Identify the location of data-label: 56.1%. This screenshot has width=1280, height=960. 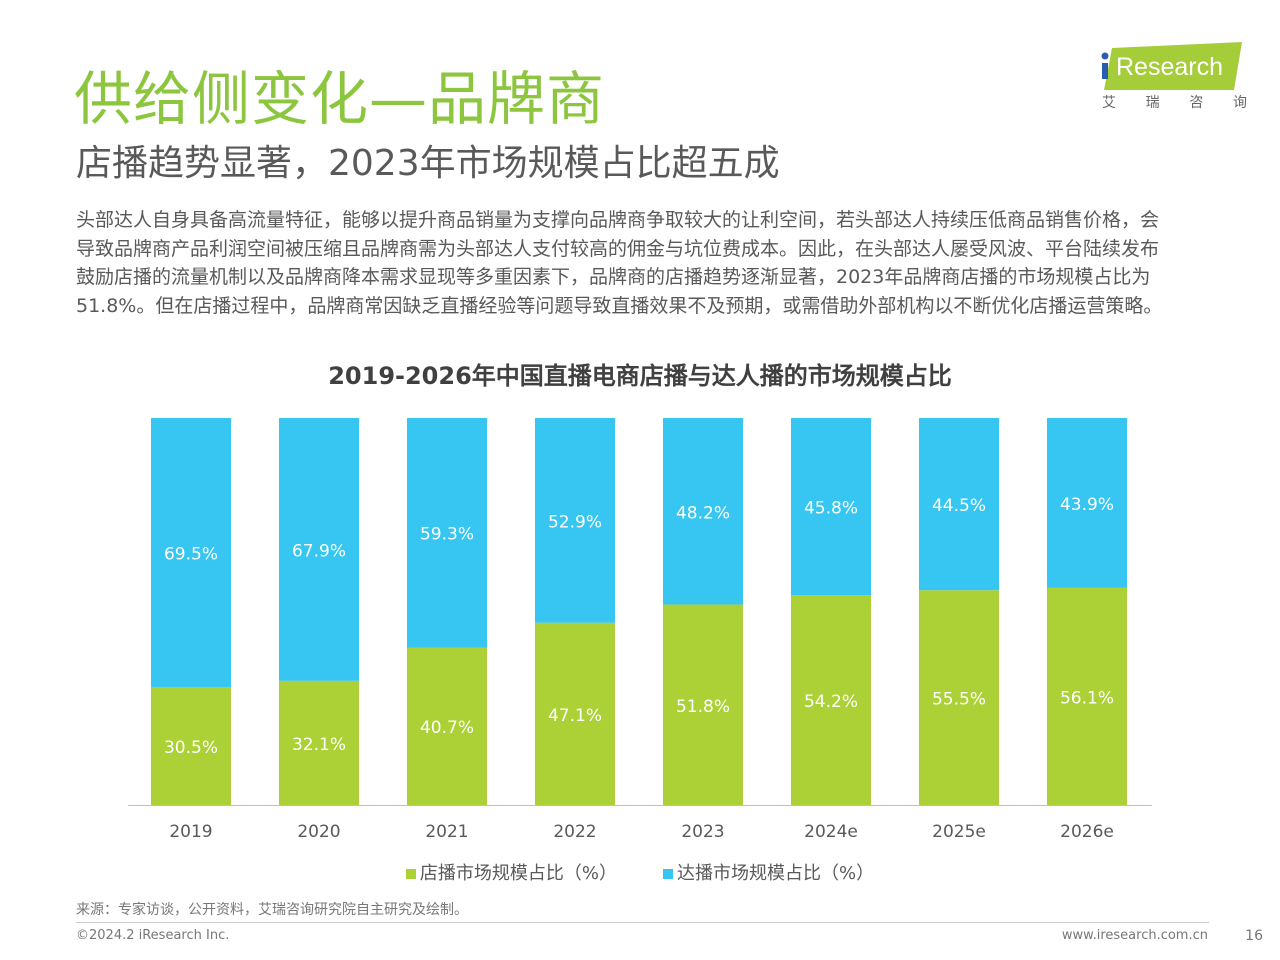
(1087, 698).